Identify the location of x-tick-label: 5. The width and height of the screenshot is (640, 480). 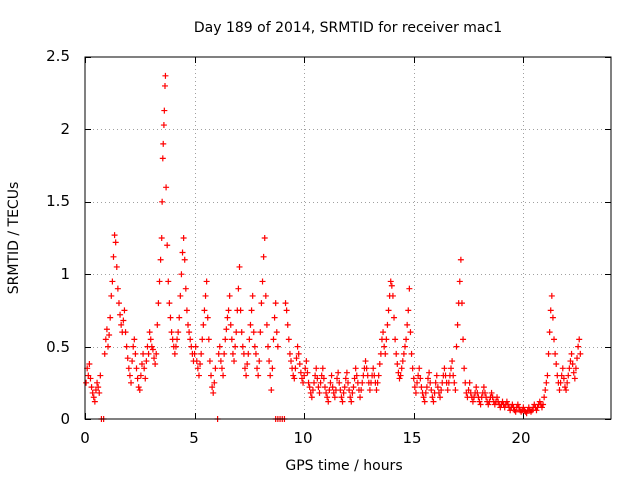
(194, 438).